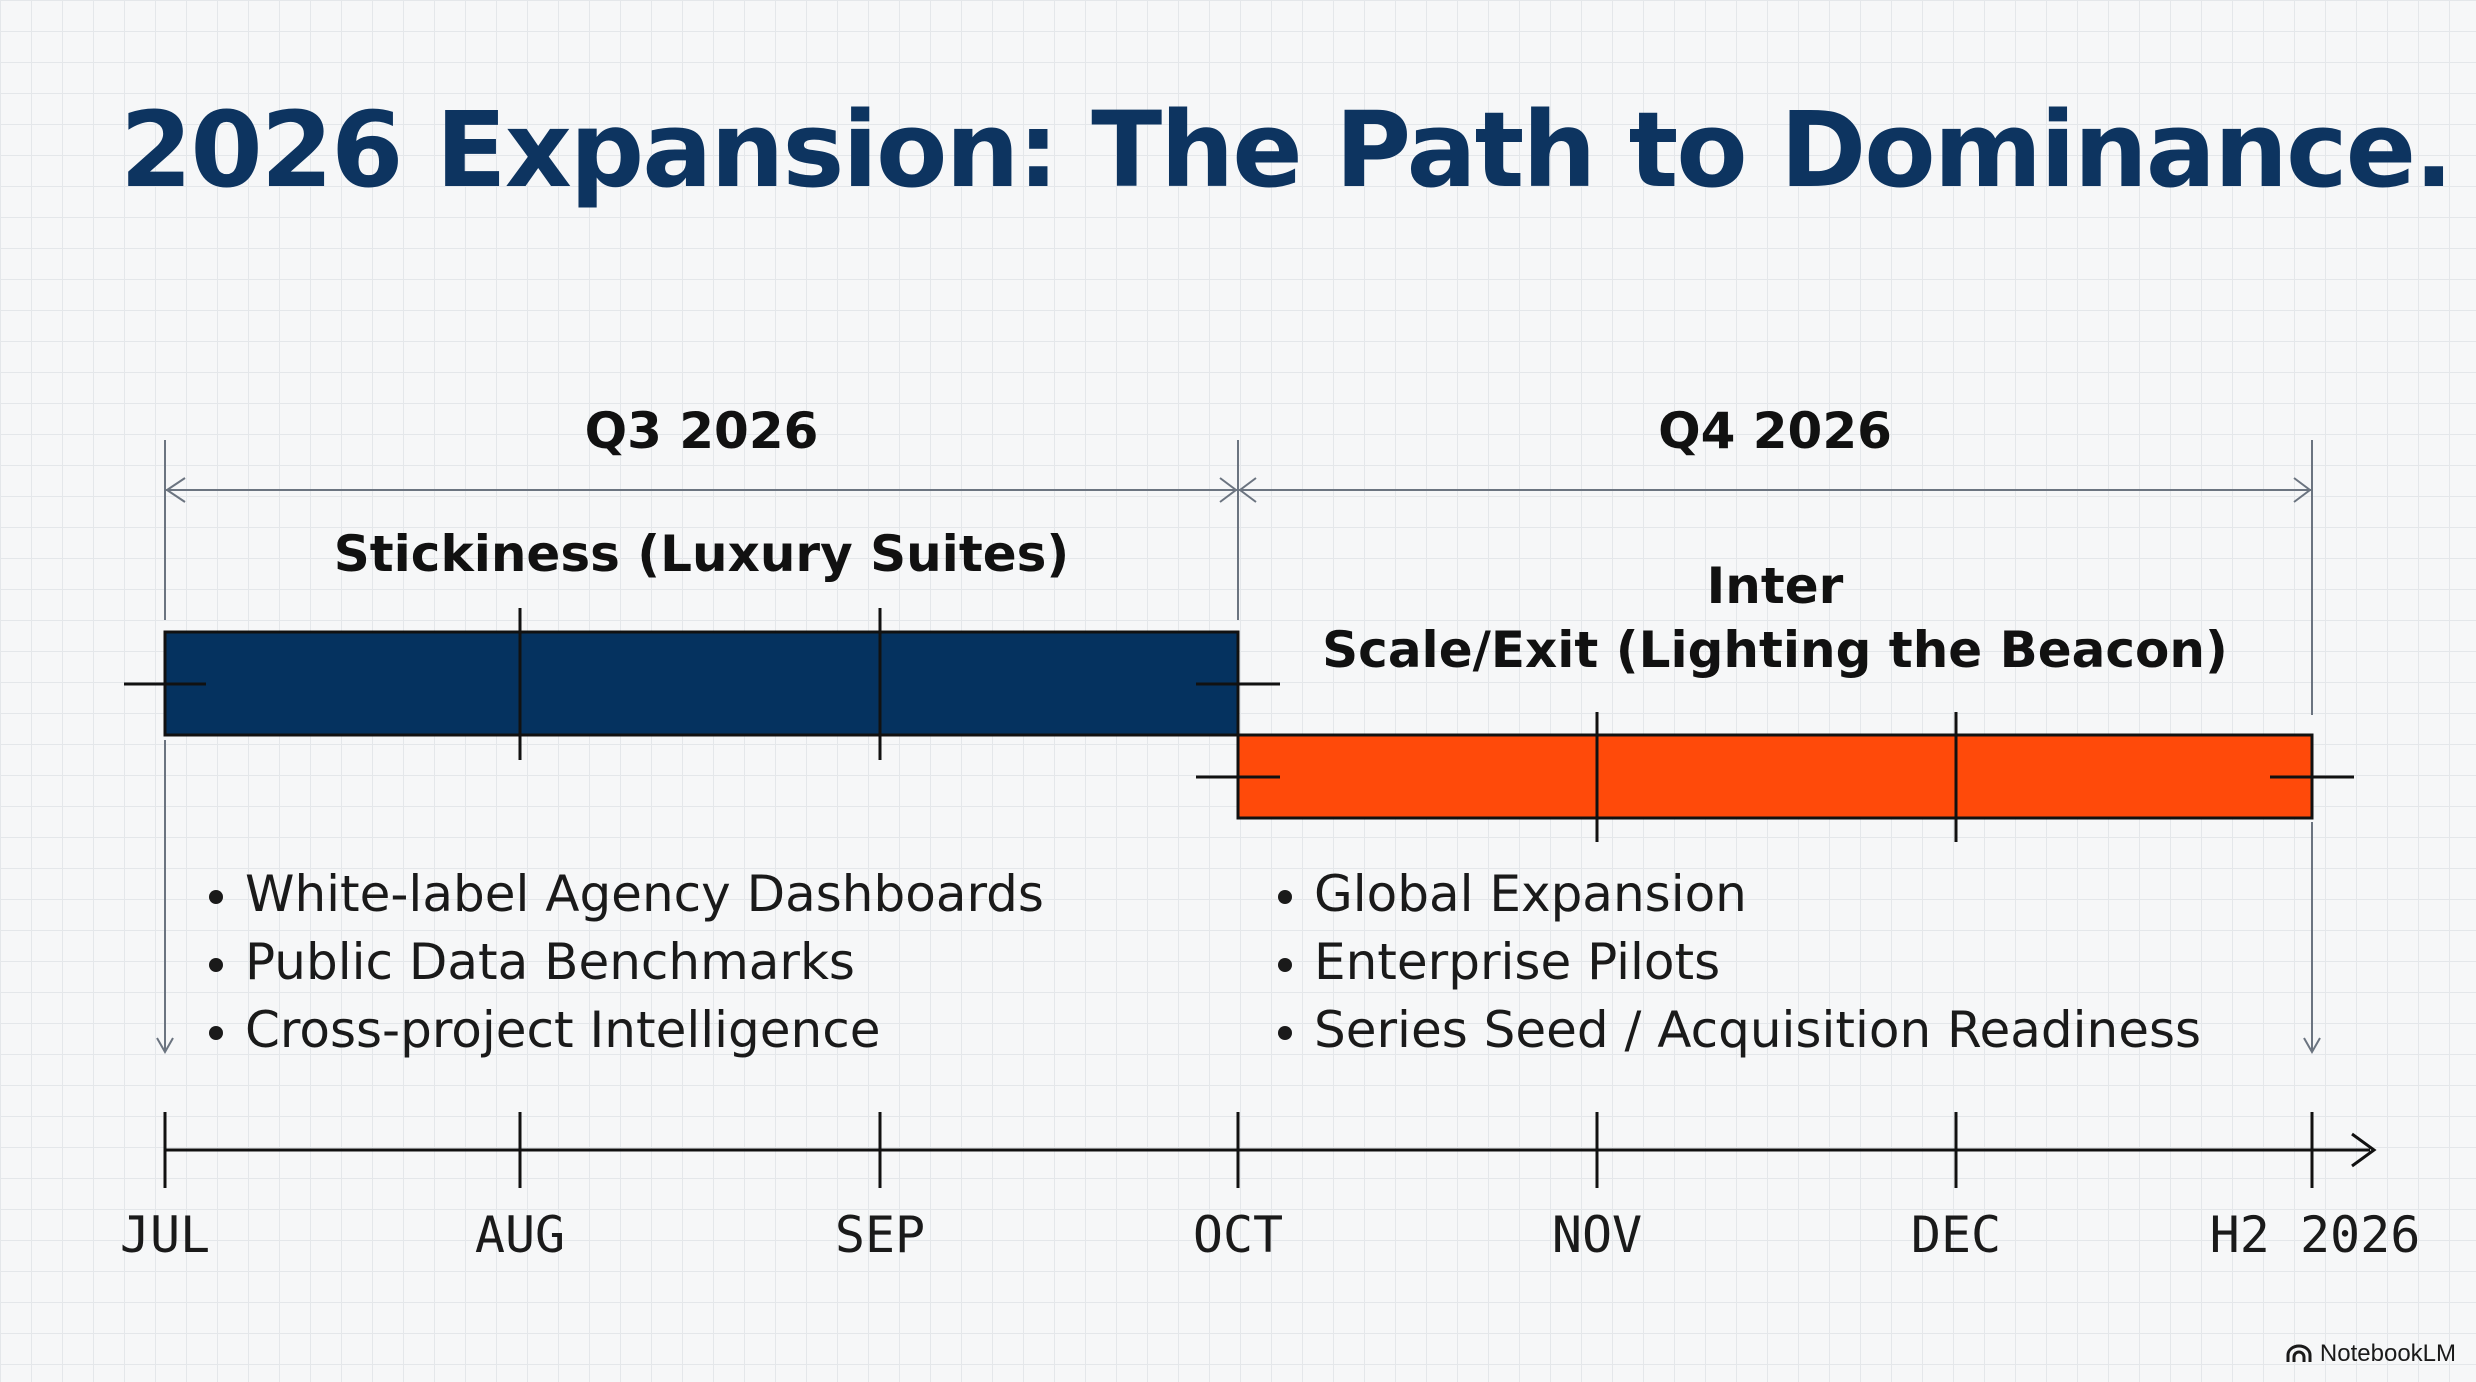 The height and width of the screenshot is (1382, 2476). I want to click on phase-title-line: Inter, so click(1775, 586).